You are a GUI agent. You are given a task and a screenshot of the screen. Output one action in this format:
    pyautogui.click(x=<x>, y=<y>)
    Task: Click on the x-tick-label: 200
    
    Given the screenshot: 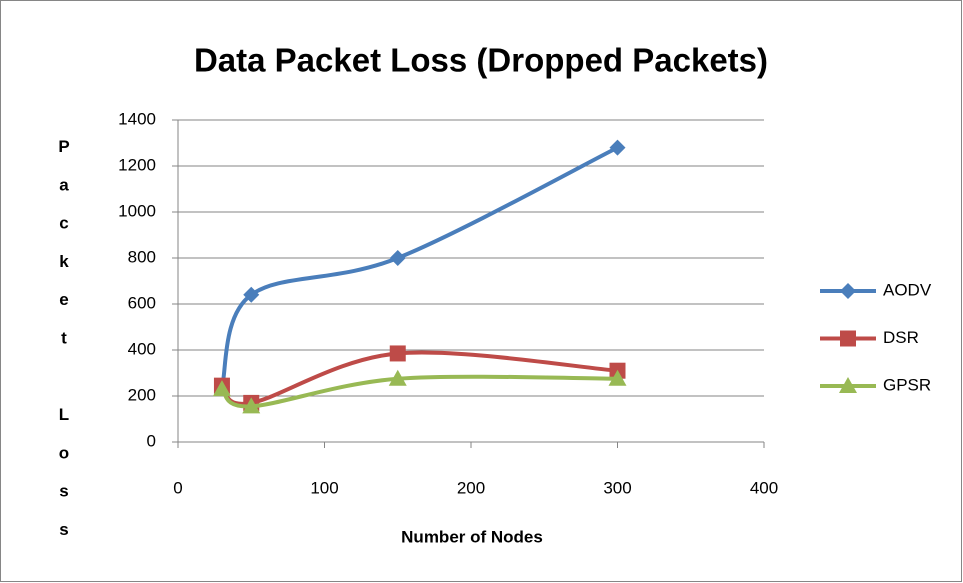 What is the action you would take?
    pyautogui.click(x=471, y=487)
    